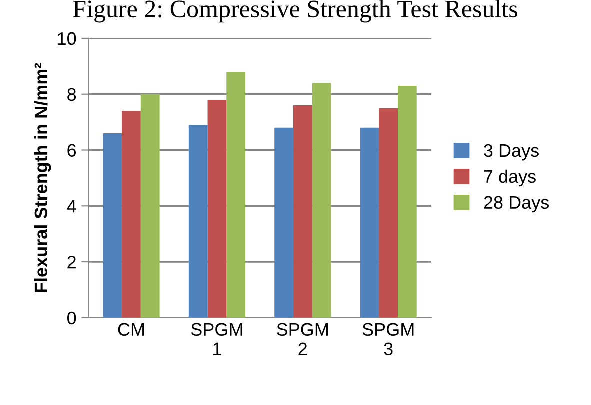  I want to click on legend-label: 28 Days, so click(517, 204).